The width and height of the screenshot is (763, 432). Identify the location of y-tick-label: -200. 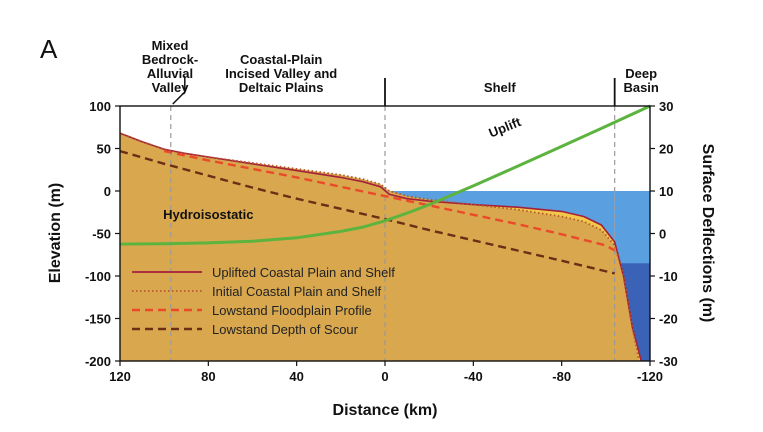
(98, 361).